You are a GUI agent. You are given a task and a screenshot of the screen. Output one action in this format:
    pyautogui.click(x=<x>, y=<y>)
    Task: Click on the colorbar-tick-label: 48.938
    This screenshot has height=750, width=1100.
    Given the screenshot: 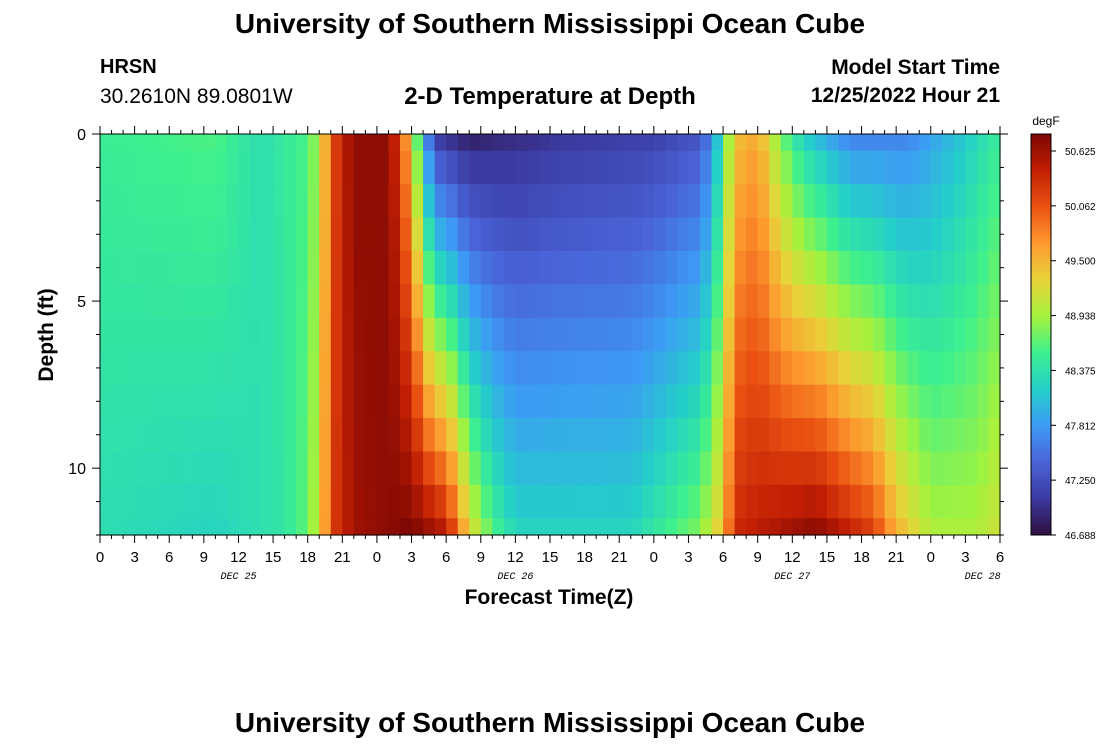 What is the action you would take?
    pyautogui.click(x=1080, y=317)
    